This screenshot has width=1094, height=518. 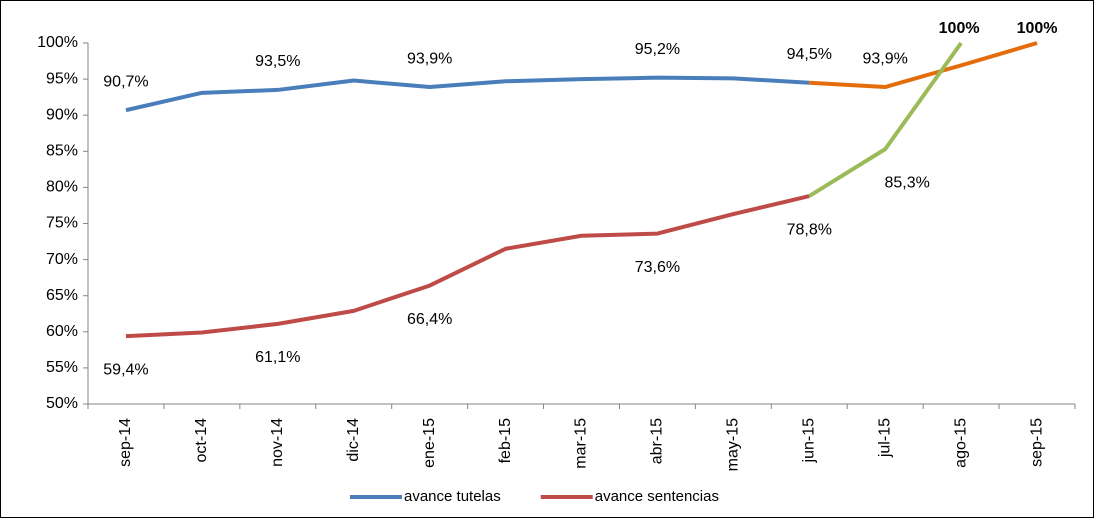 What do you see at coordinates (505, 440) in the screenshot?
I see `x-tick-label: feb-15` at bounding box center [505, 440].